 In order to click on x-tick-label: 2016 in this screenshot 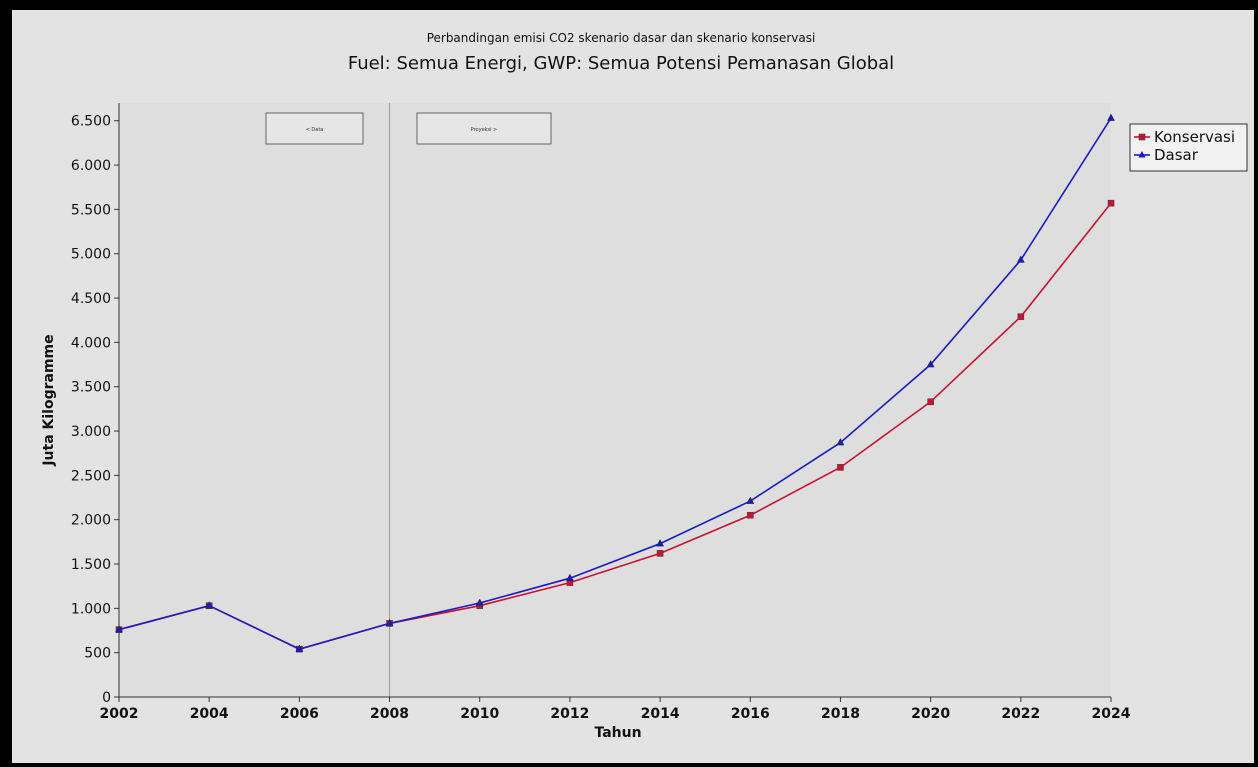, I will do `click(750, 714)`.